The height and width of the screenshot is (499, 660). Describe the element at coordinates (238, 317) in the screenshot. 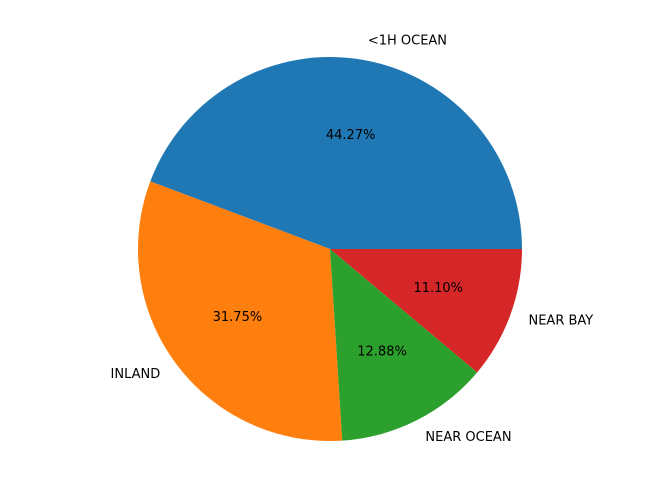

I see `percent-label: 31.75%` at that location.